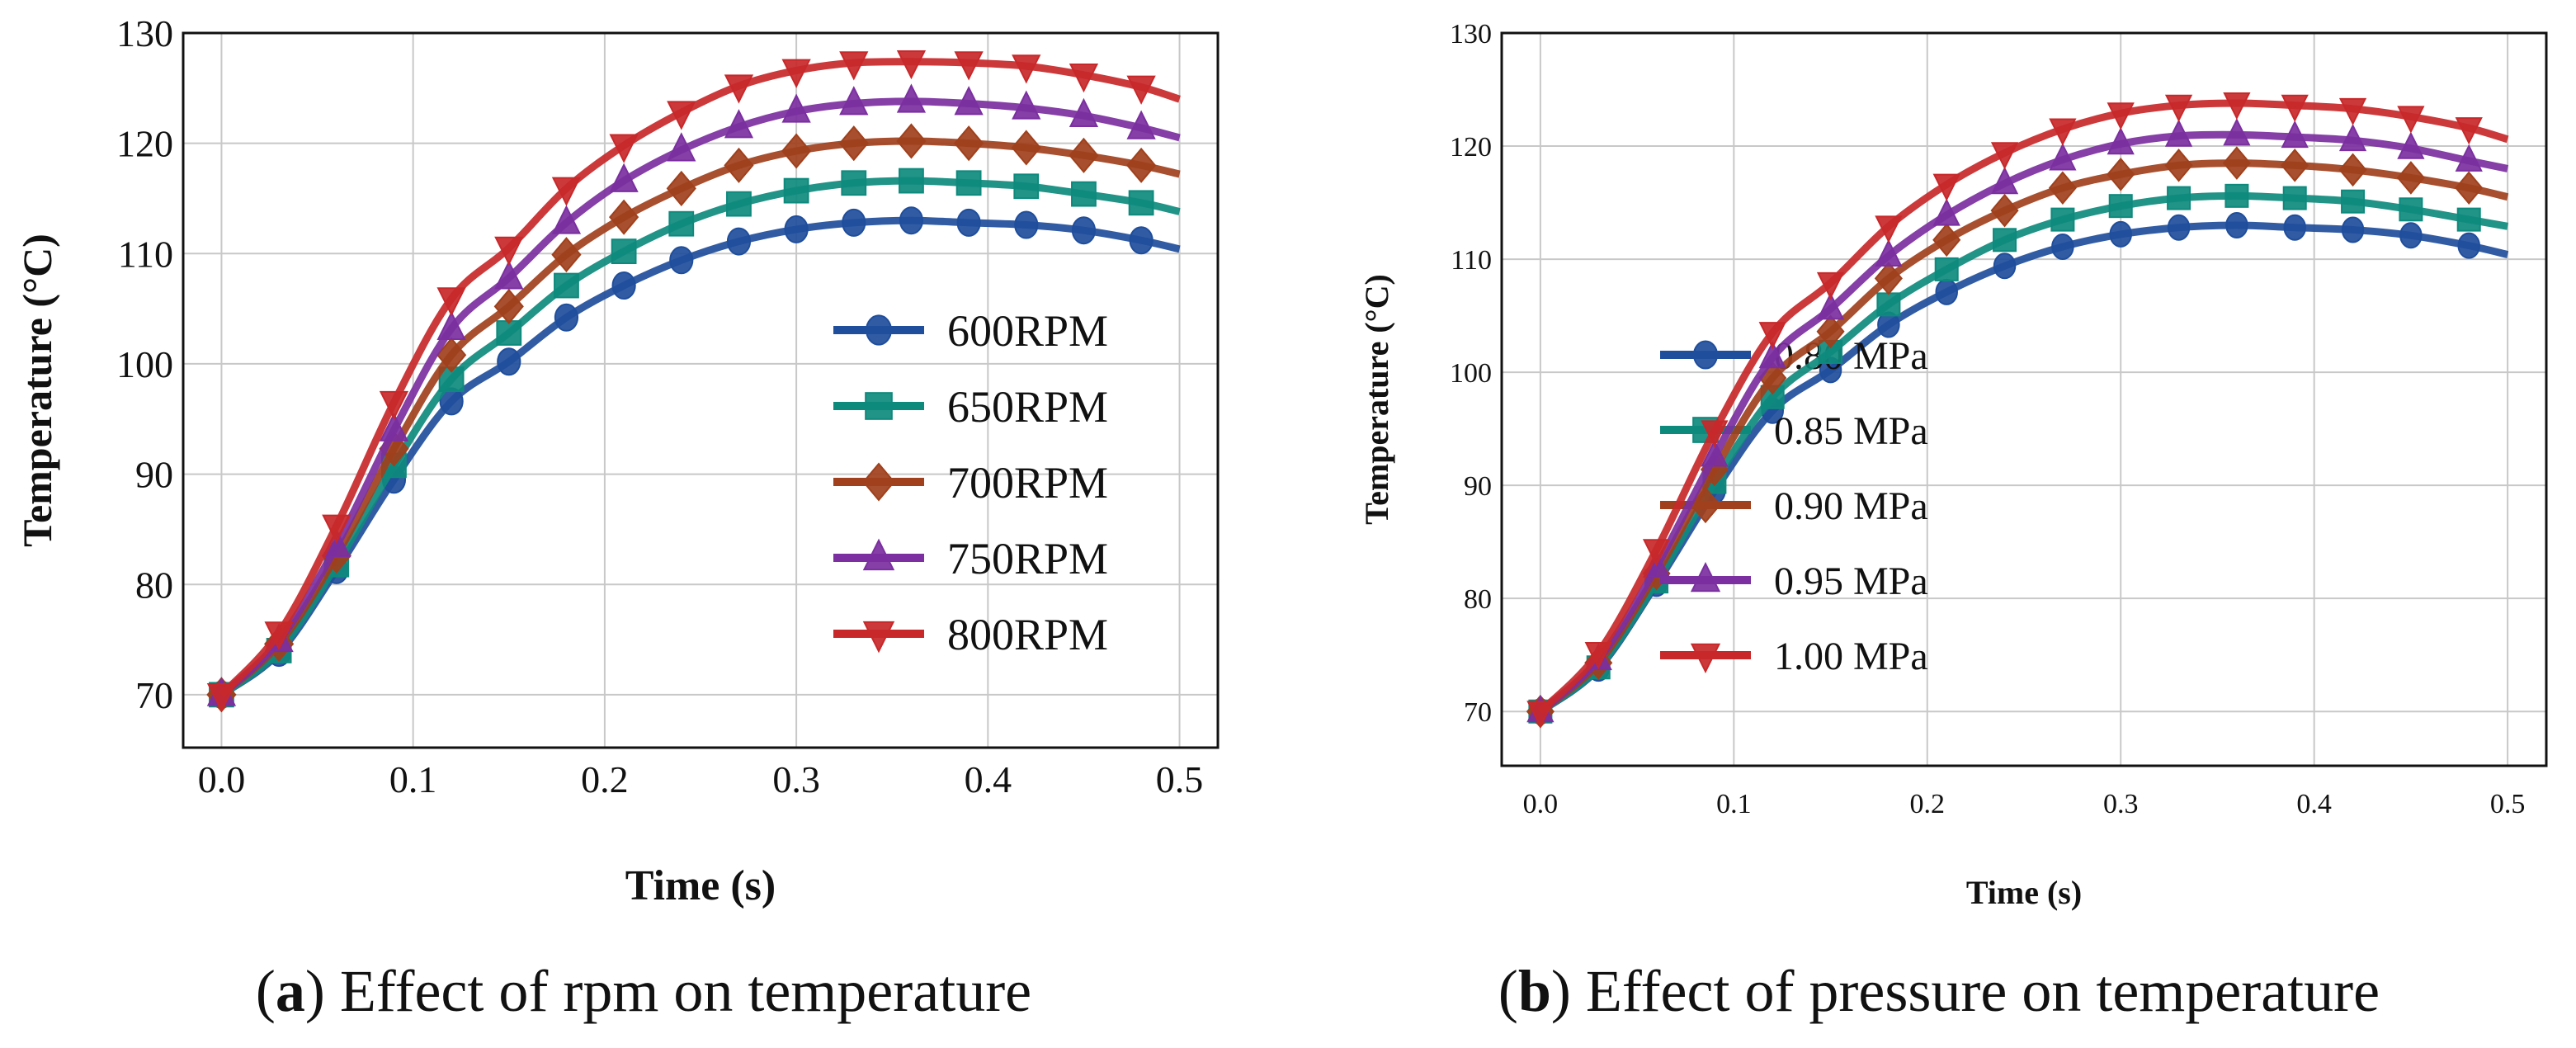  I want to click on y-tick-label: 80, so click(1478, 600).